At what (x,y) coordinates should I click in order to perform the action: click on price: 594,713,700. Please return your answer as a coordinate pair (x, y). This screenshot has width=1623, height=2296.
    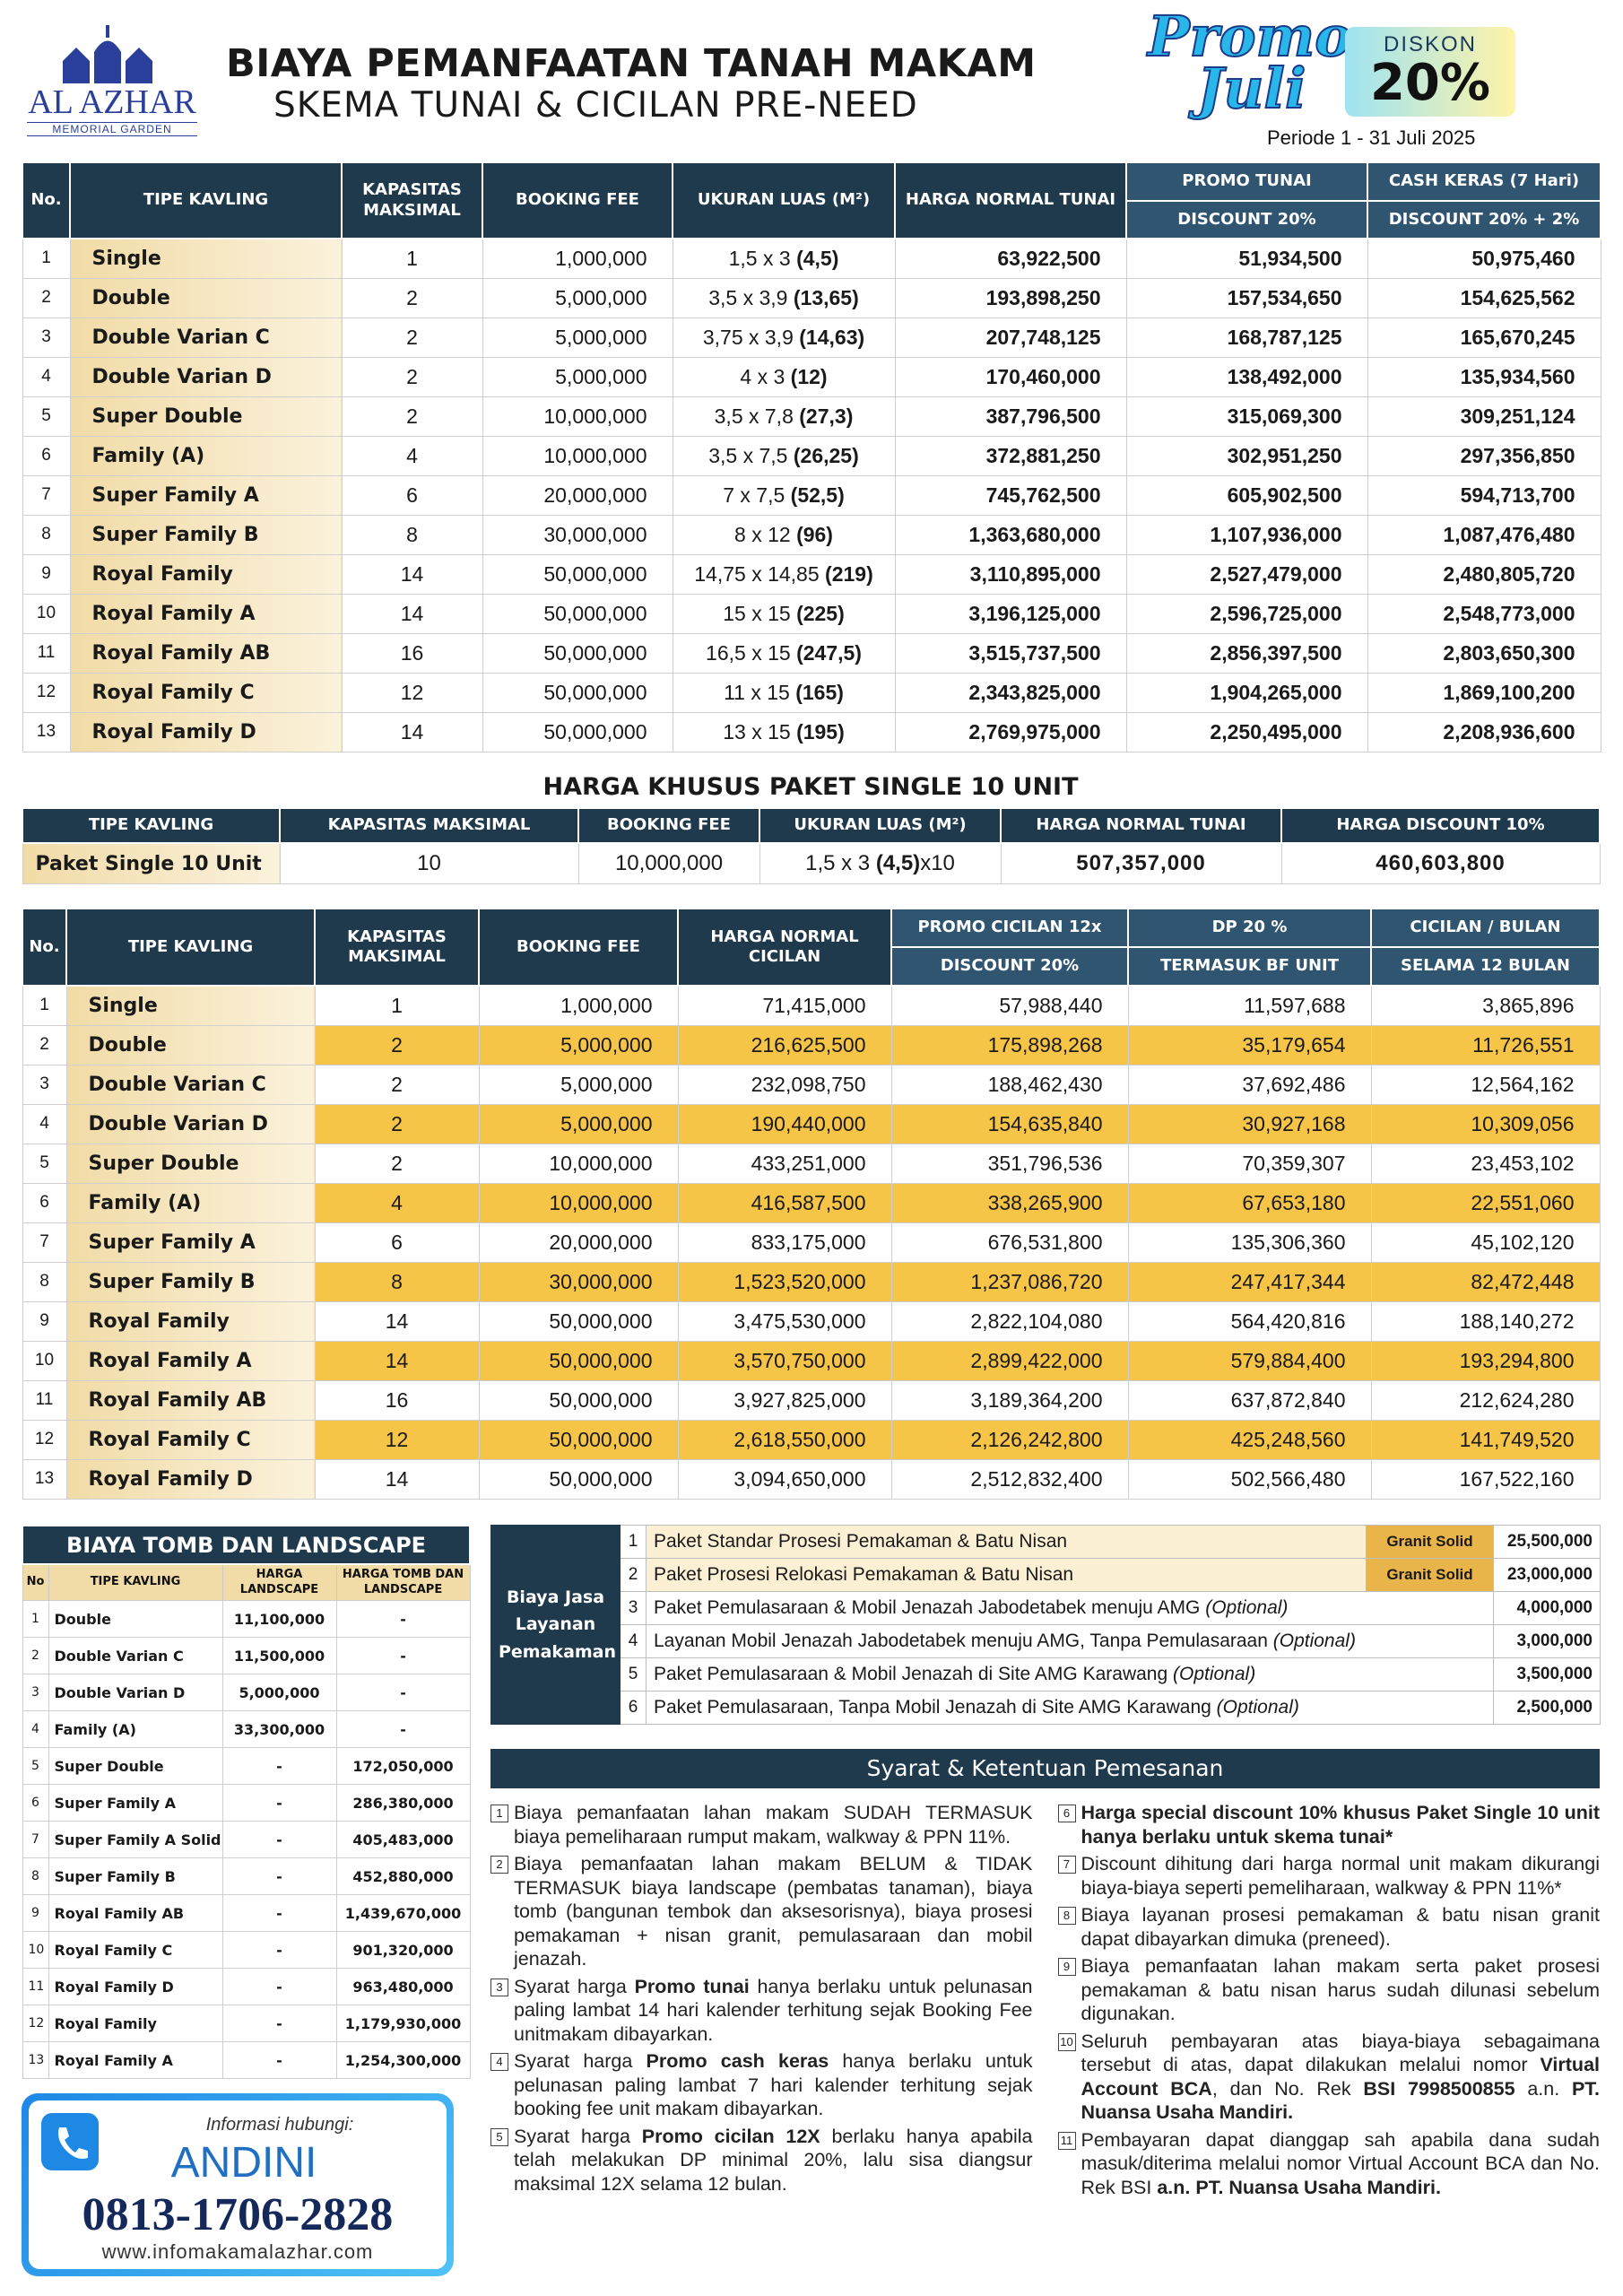
    Looking at the image, I should click on (1484, 495).